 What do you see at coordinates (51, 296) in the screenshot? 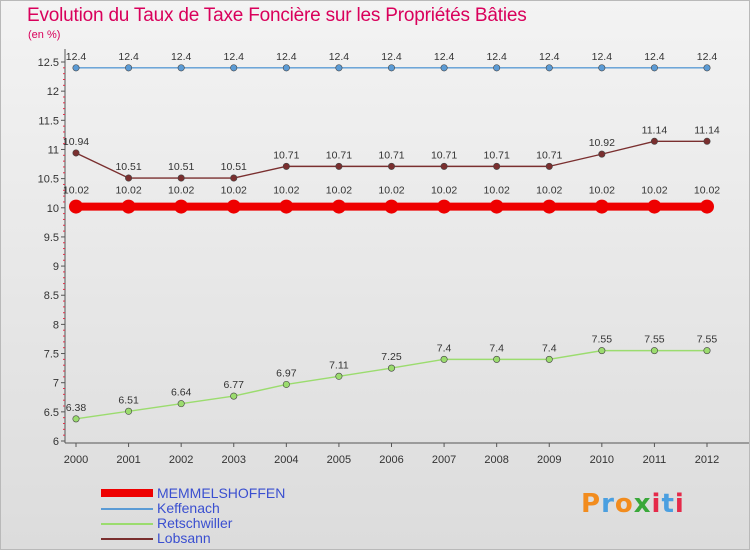
I see `y-tick-label: 8.5` at bounding box center [51, 296].